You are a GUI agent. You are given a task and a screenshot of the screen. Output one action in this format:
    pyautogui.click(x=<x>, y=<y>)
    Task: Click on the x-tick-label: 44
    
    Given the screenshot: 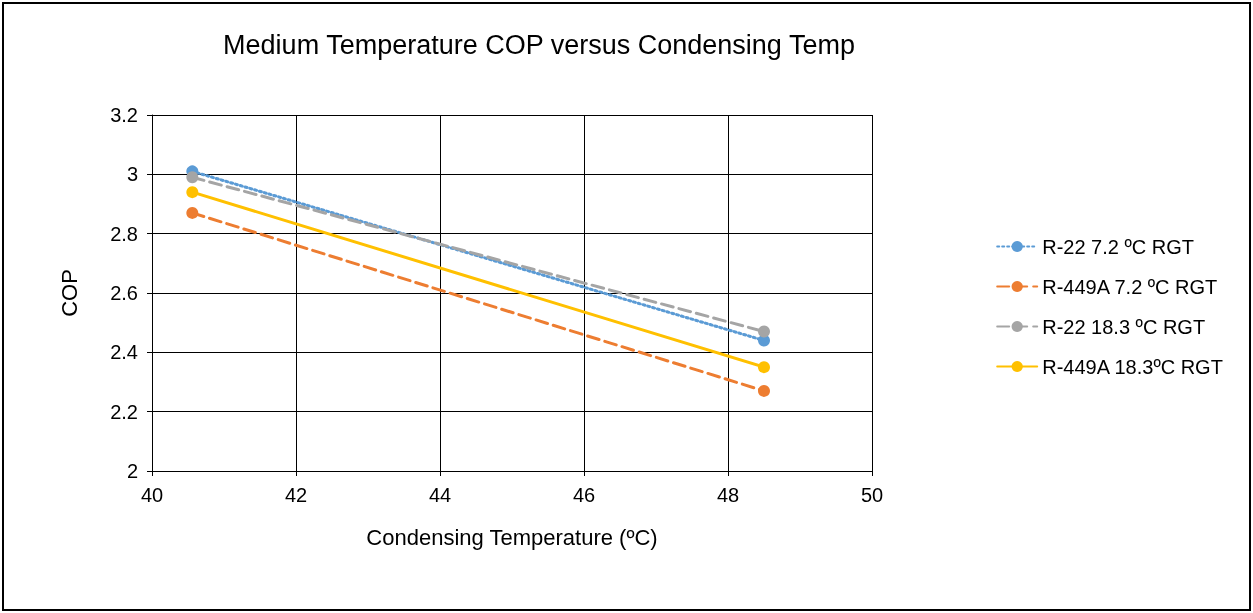 What is the action you would take?
    pyautogui.click(x=440, y=495)
    